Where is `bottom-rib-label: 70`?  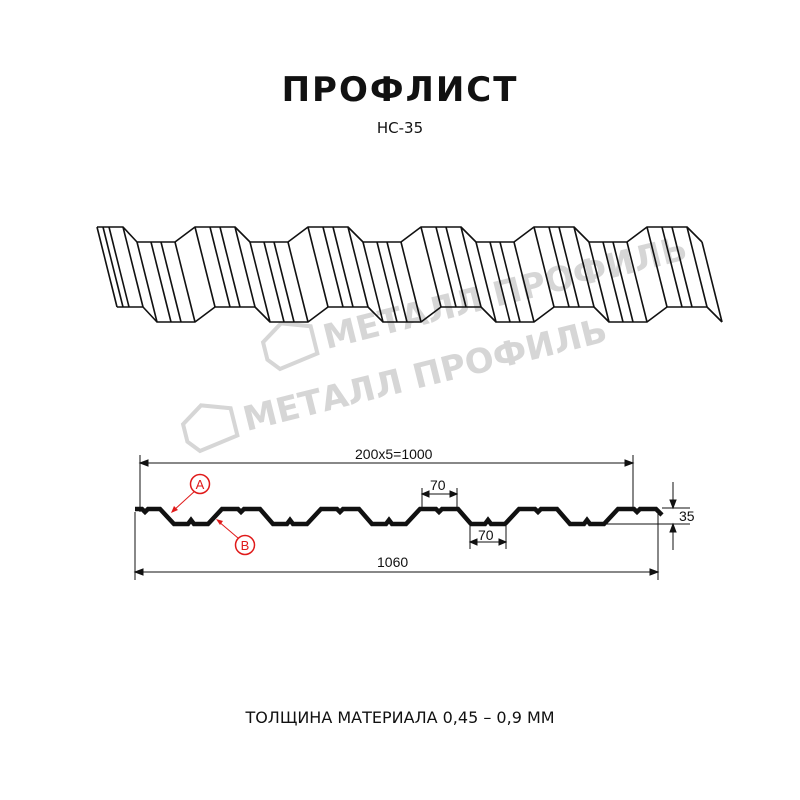
bottom-rib-label: 70 is located at coordinates (486, 535).